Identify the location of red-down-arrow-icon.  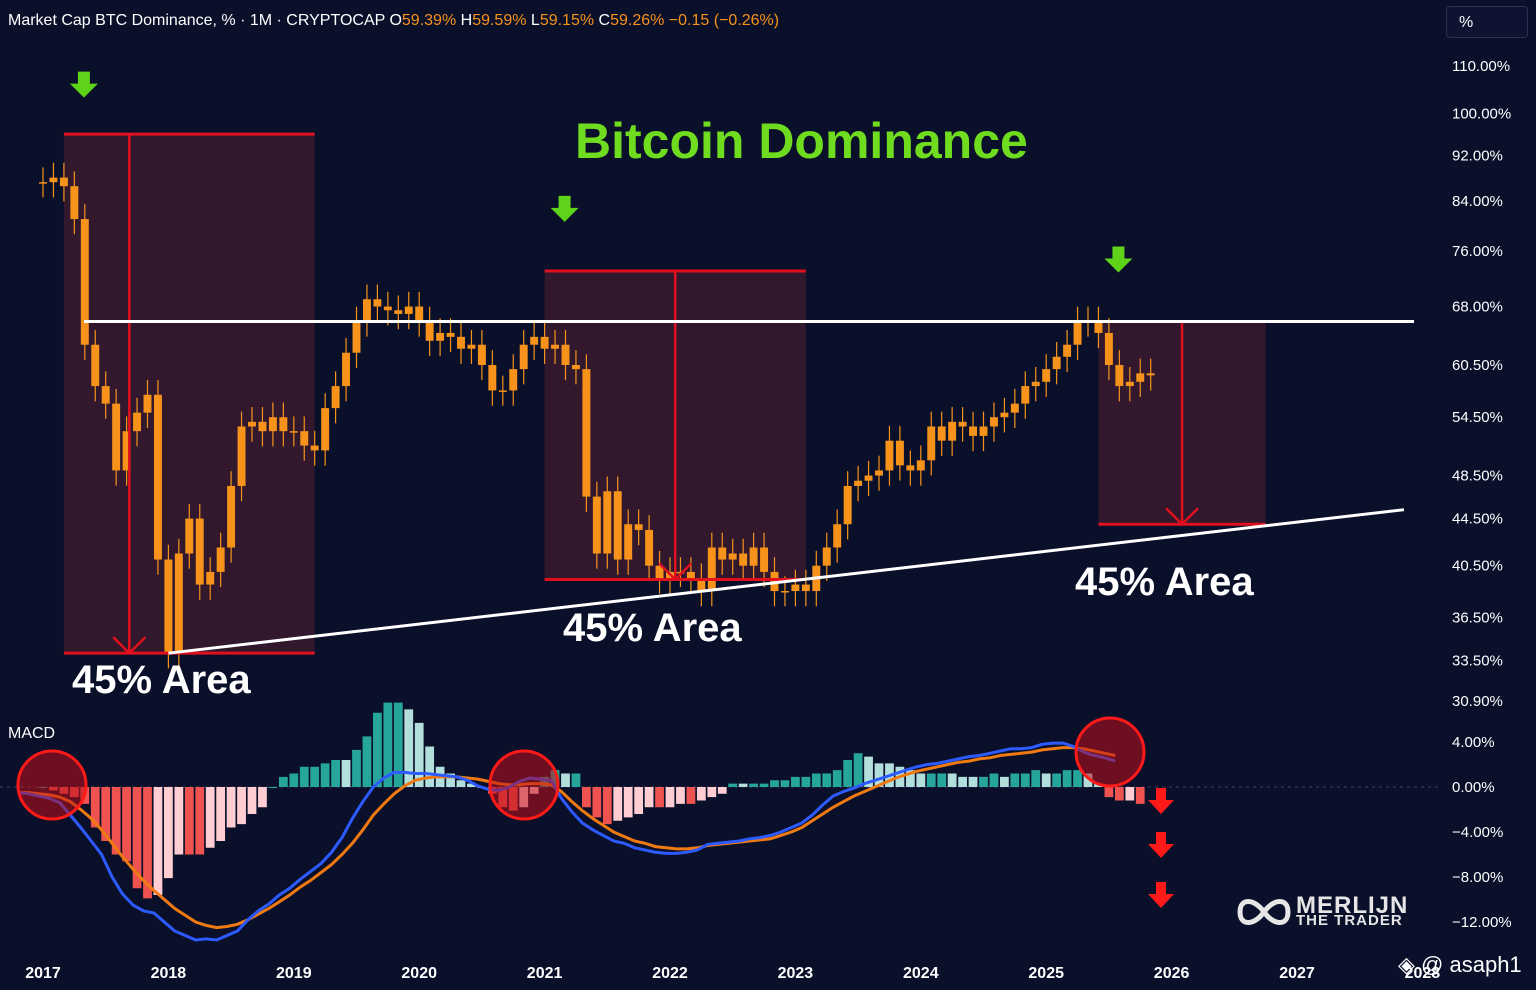
(1161, 845).